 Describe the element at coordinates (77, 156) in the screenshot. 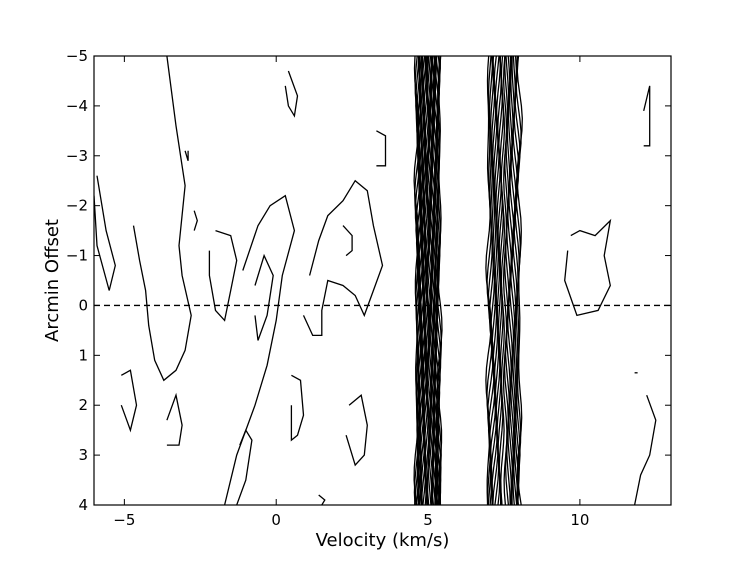

I see `y-tick-label: −3` at that location.